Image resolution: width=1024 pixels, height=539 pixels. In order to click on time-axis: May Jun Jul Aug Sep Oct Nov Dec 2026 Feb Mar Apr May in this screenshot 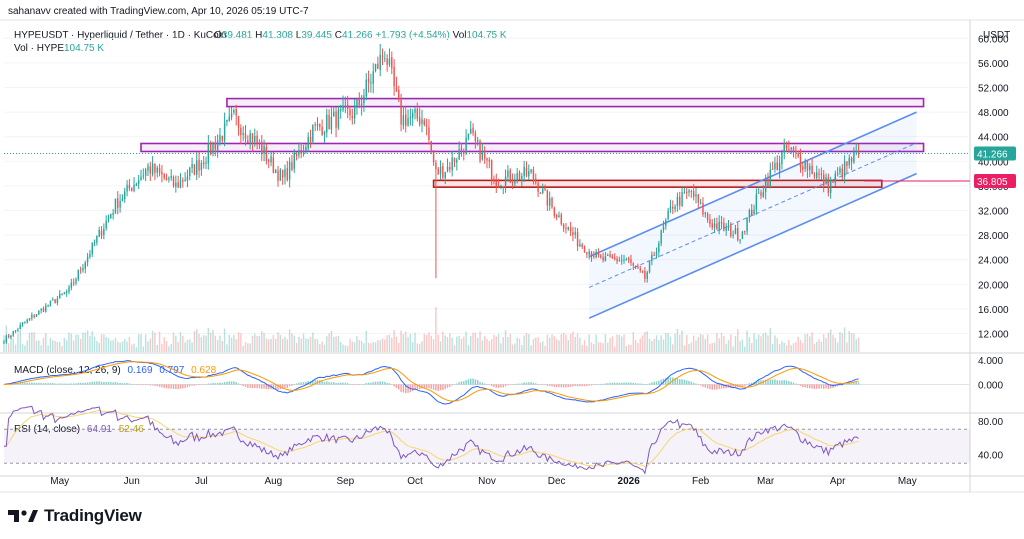, I will do `click(483, 481)`.